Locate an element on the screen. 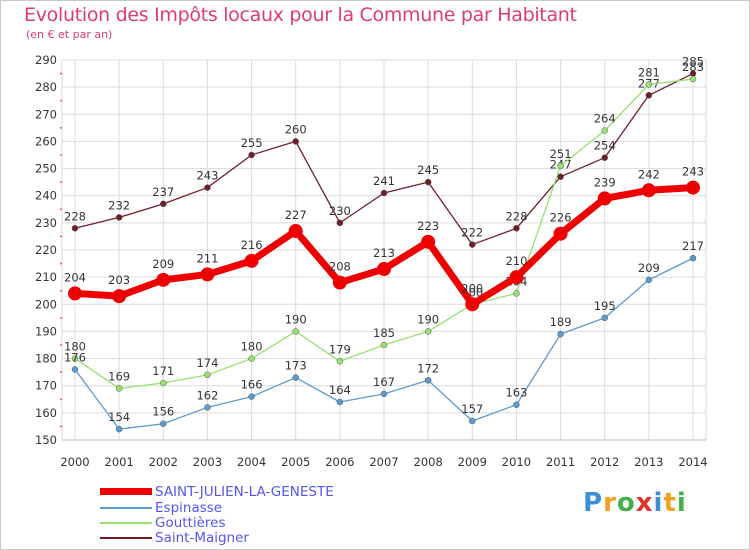 This screenshot has width=750, height=550. x-tick-label: 2006 is located at coordinates (339, 462).